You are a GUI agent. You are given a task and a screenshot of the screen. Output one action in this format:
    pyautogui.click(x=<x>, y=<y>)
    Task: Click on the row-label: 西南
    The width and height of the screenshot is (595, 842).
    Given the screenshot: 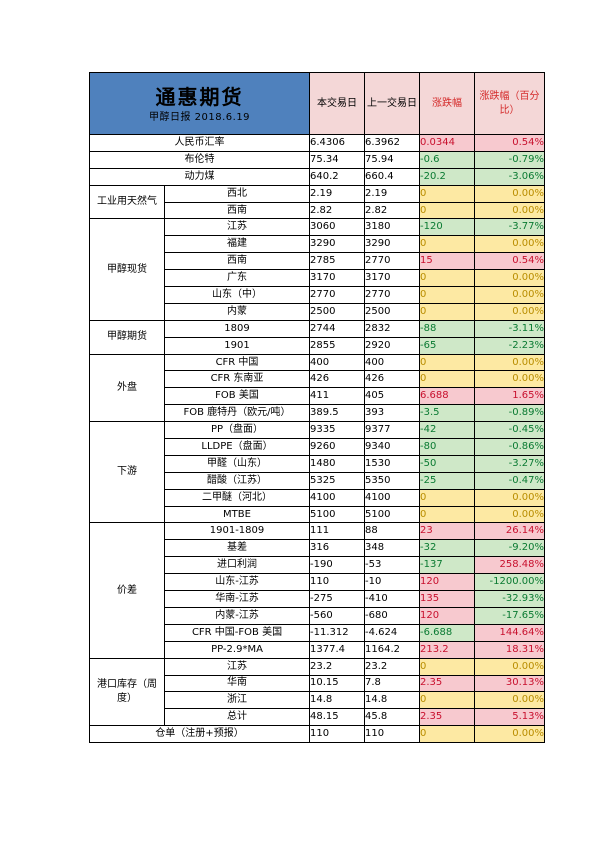 What is the action you would take?
    pyautogui.click(x=237, y=210)
    